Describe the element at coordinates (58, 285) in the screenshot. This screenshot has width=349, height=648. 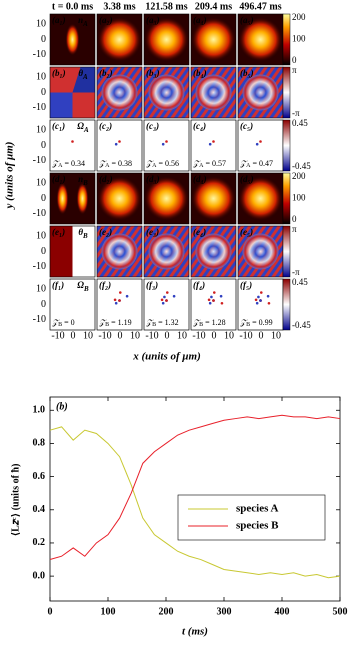
I see `panel-label: (f₁)` at that location.